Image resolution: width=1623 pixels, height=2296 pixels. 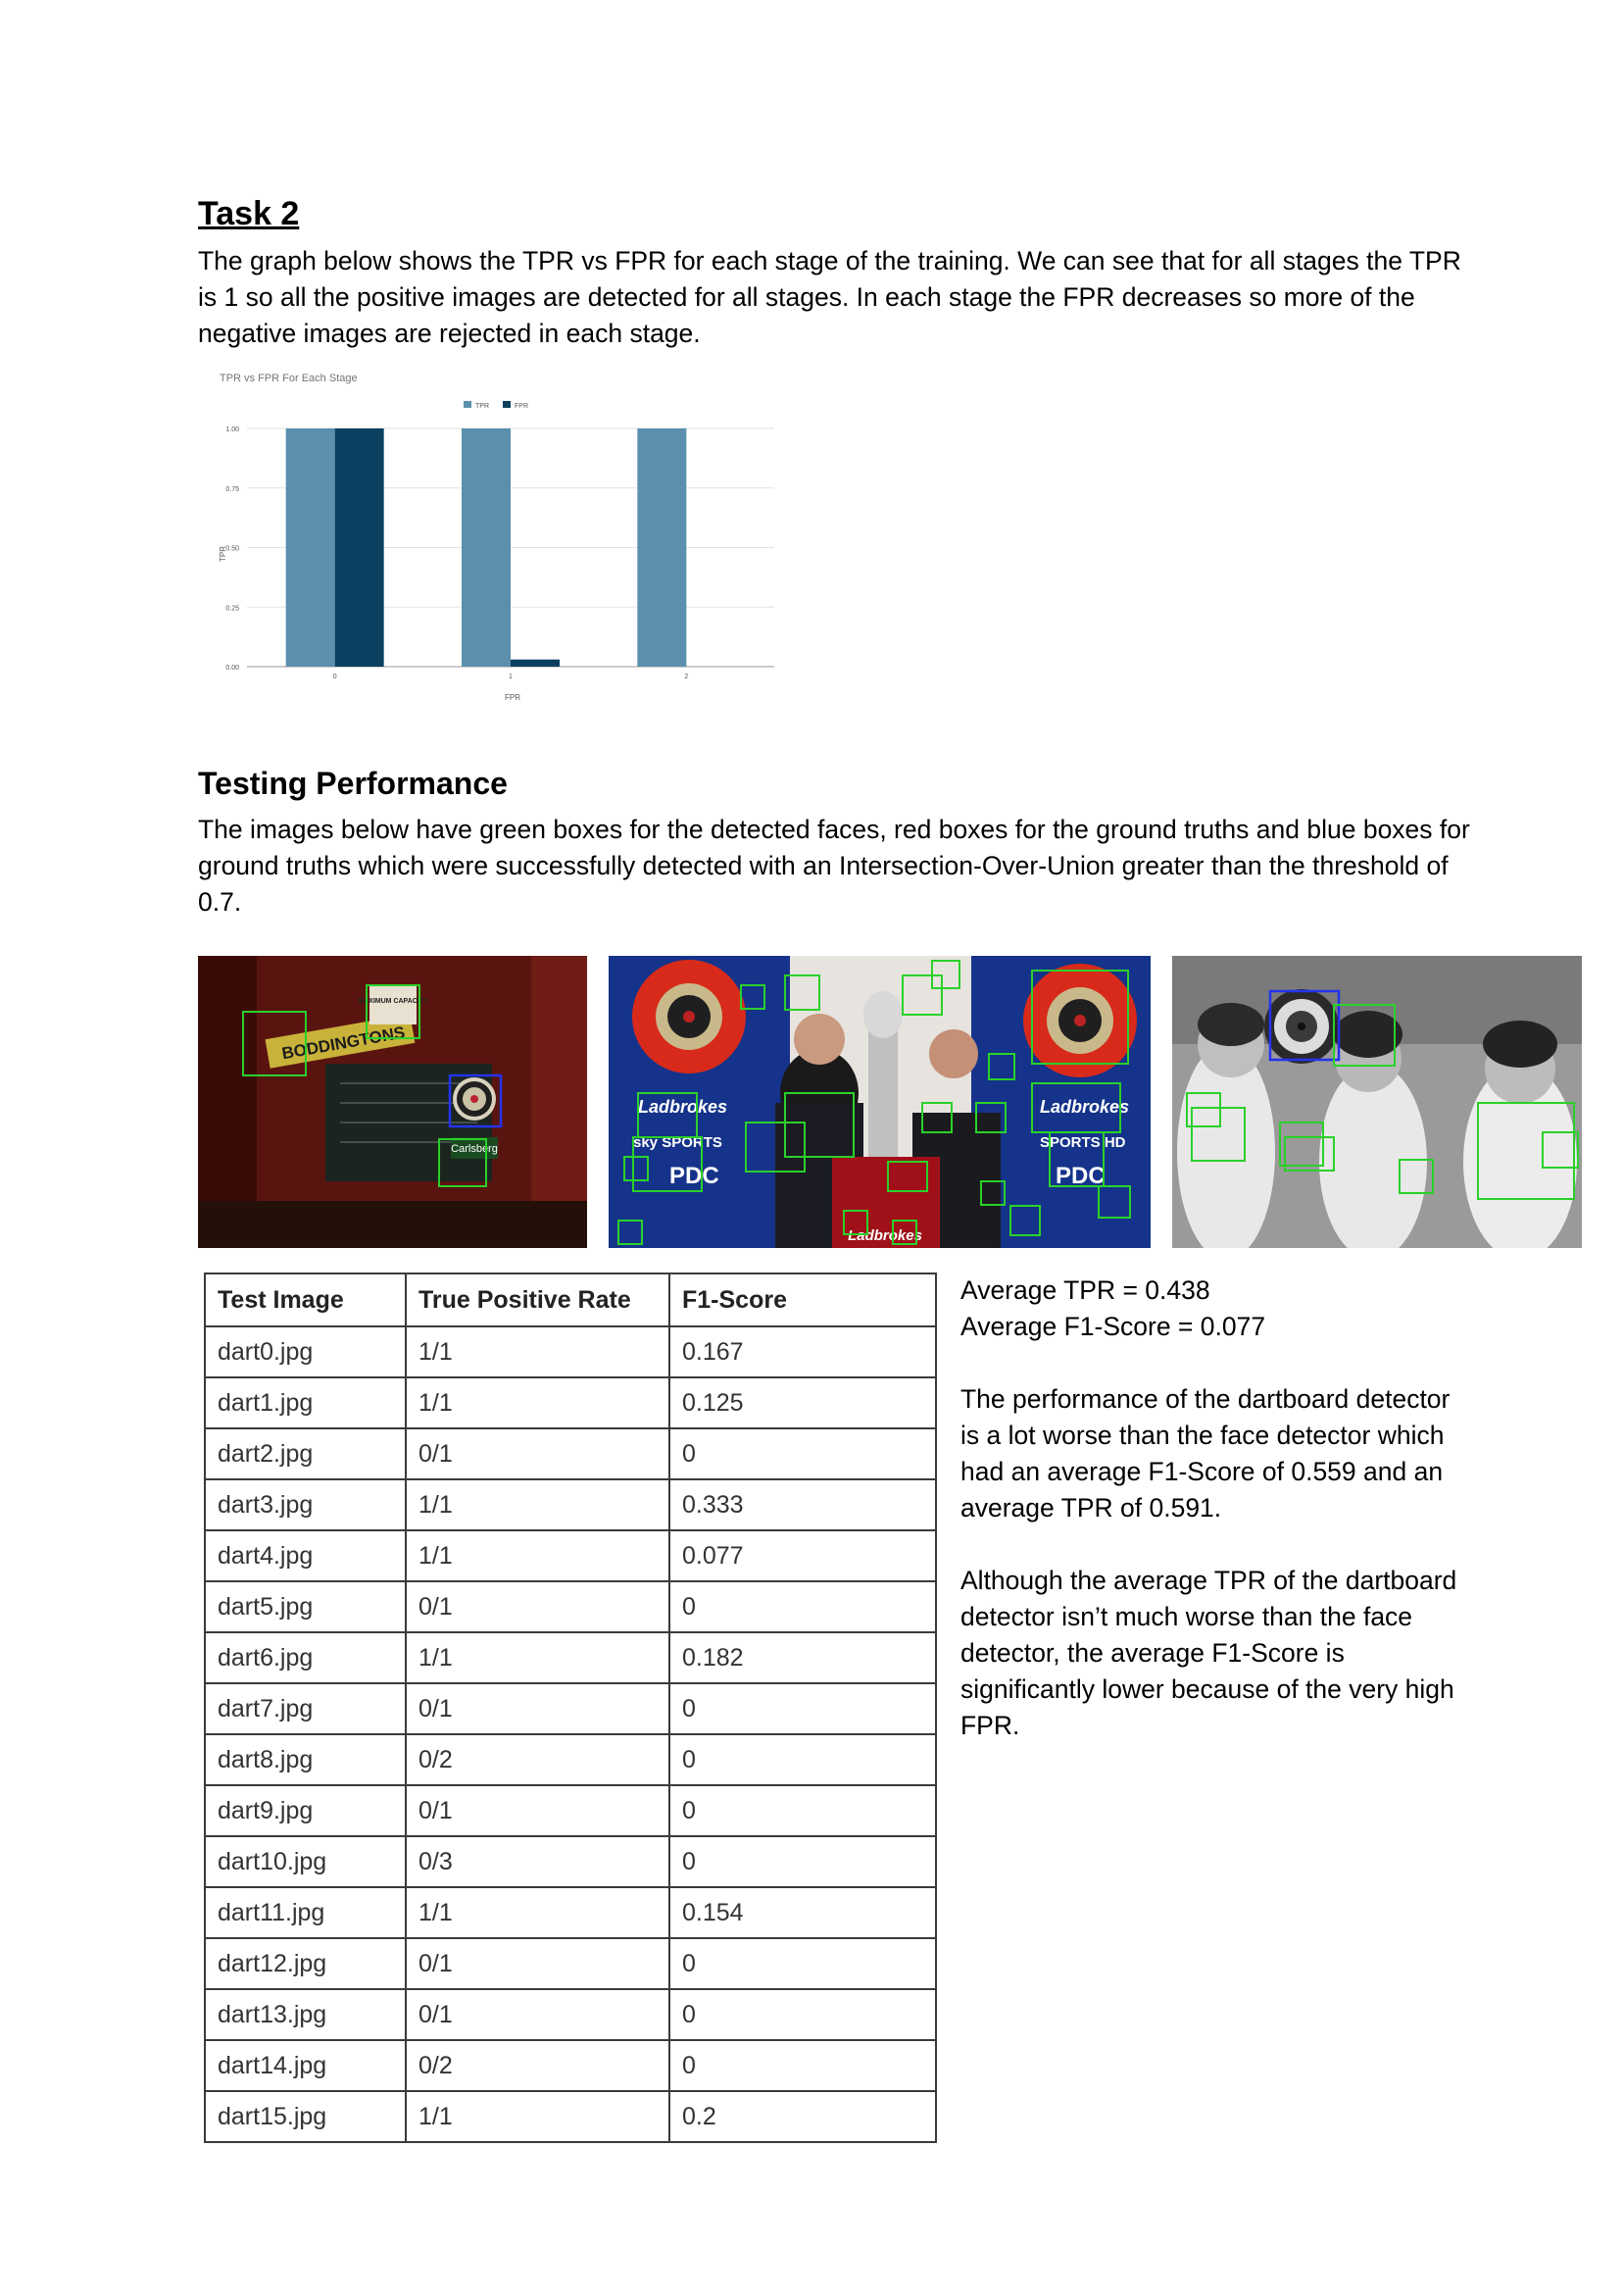 What do you see at coordinates (232, 489) in the screenshot?
I see `y-tick-label: 0.75` at bounding box center [232, 489].